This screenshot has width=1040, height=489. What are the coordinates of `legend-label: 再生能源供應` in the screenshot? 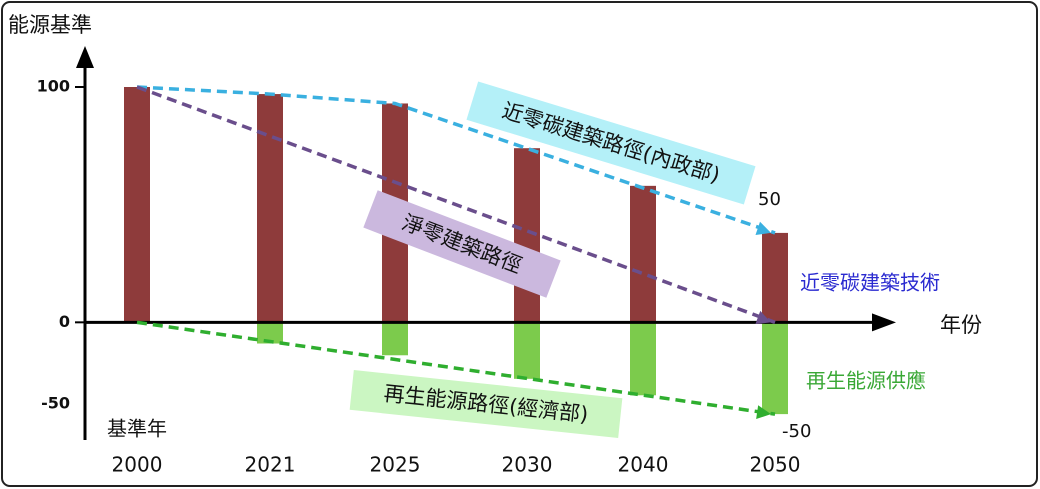 It's located at (866, 381).